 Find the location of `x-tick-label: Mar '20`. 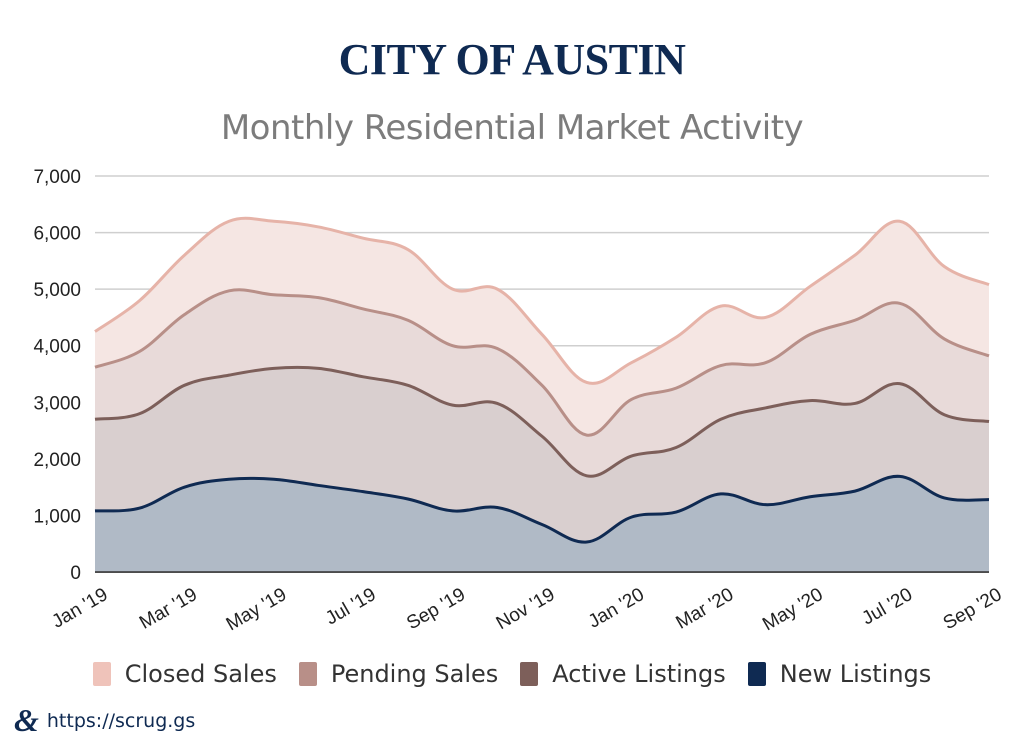

x-tick-label: Mar '20 is located at coordinates (704, 609).